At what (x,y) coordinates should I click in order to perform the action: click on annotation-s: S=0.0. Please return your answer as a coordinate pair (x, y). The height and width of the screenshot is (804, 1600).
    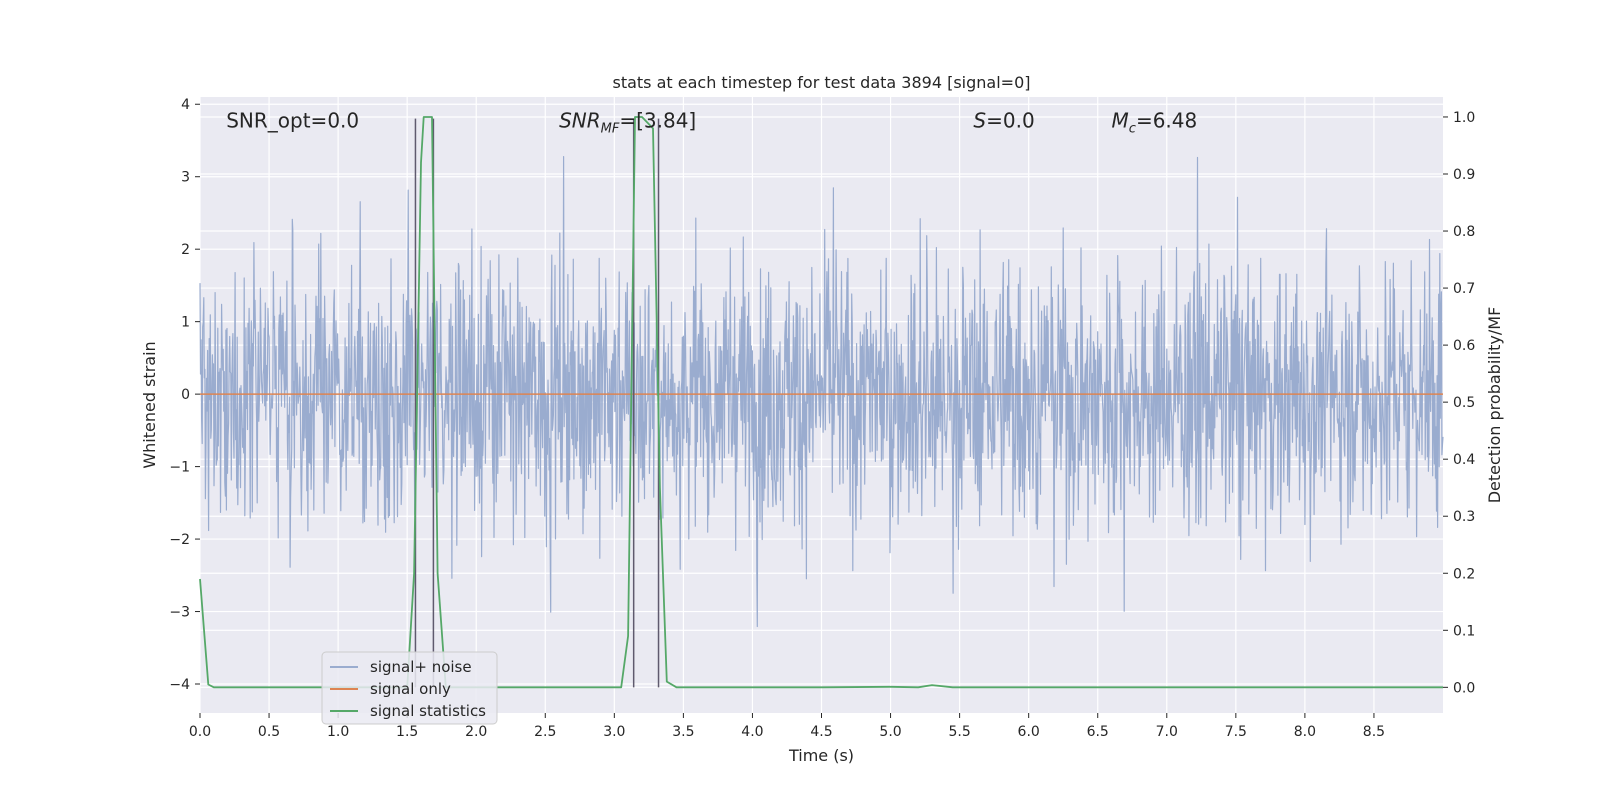
    Looking at the image, I should click on (1003, 120).